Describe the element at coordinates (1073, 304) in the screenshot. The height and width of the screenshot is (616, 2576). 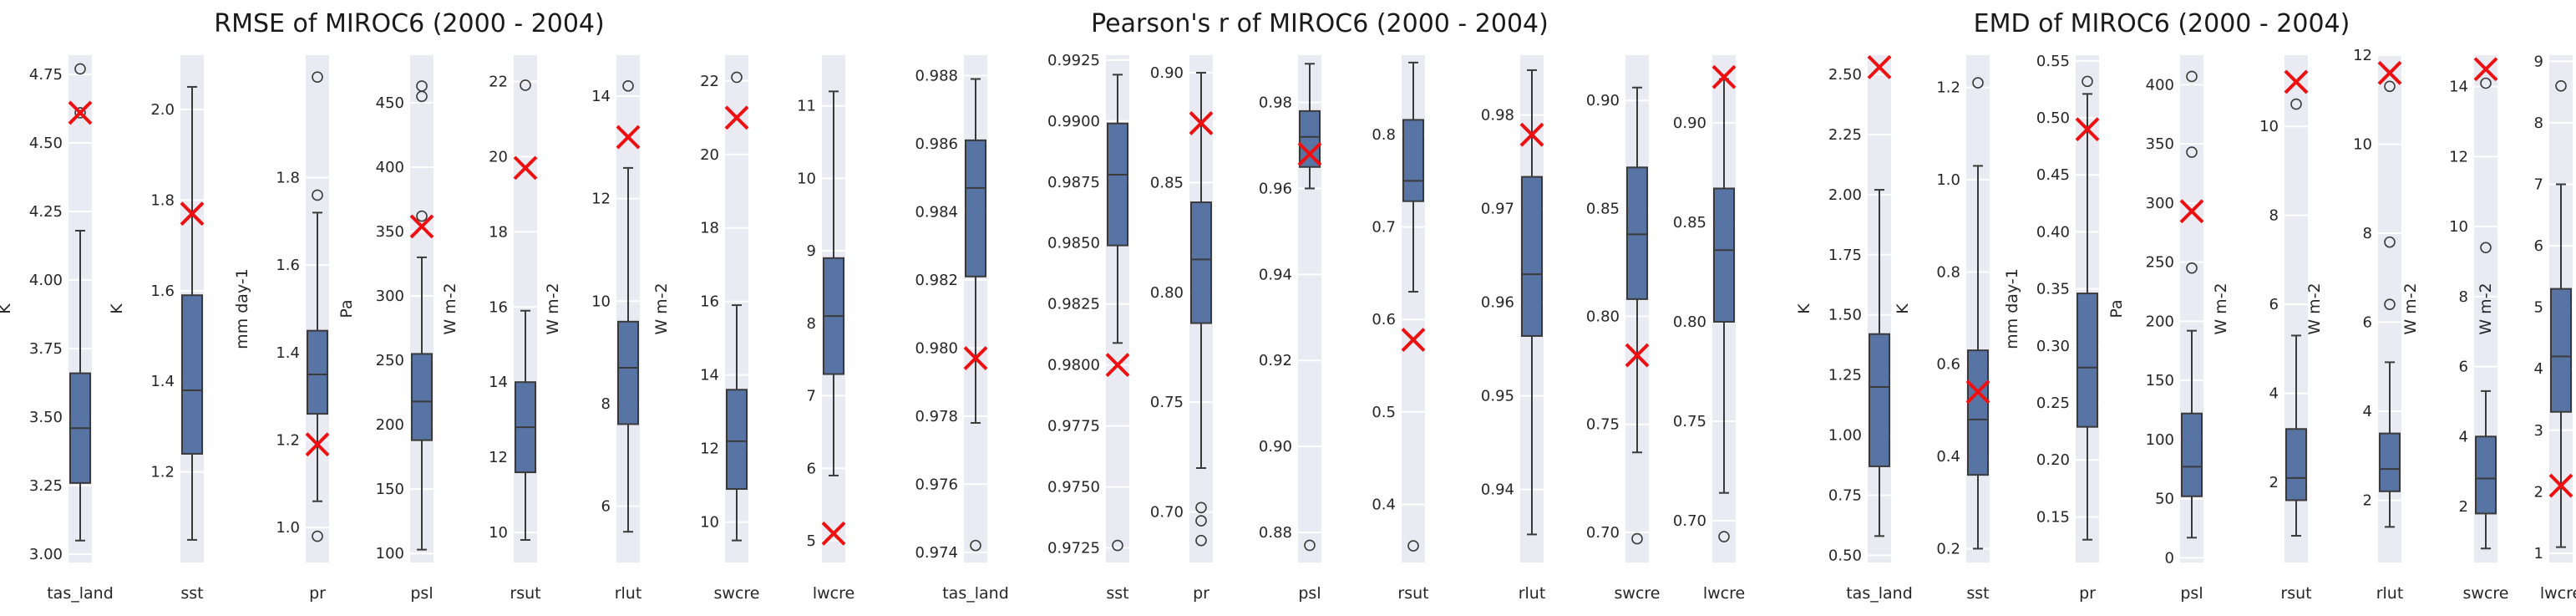
I see `y-tick-label: 0.9825` at that location.